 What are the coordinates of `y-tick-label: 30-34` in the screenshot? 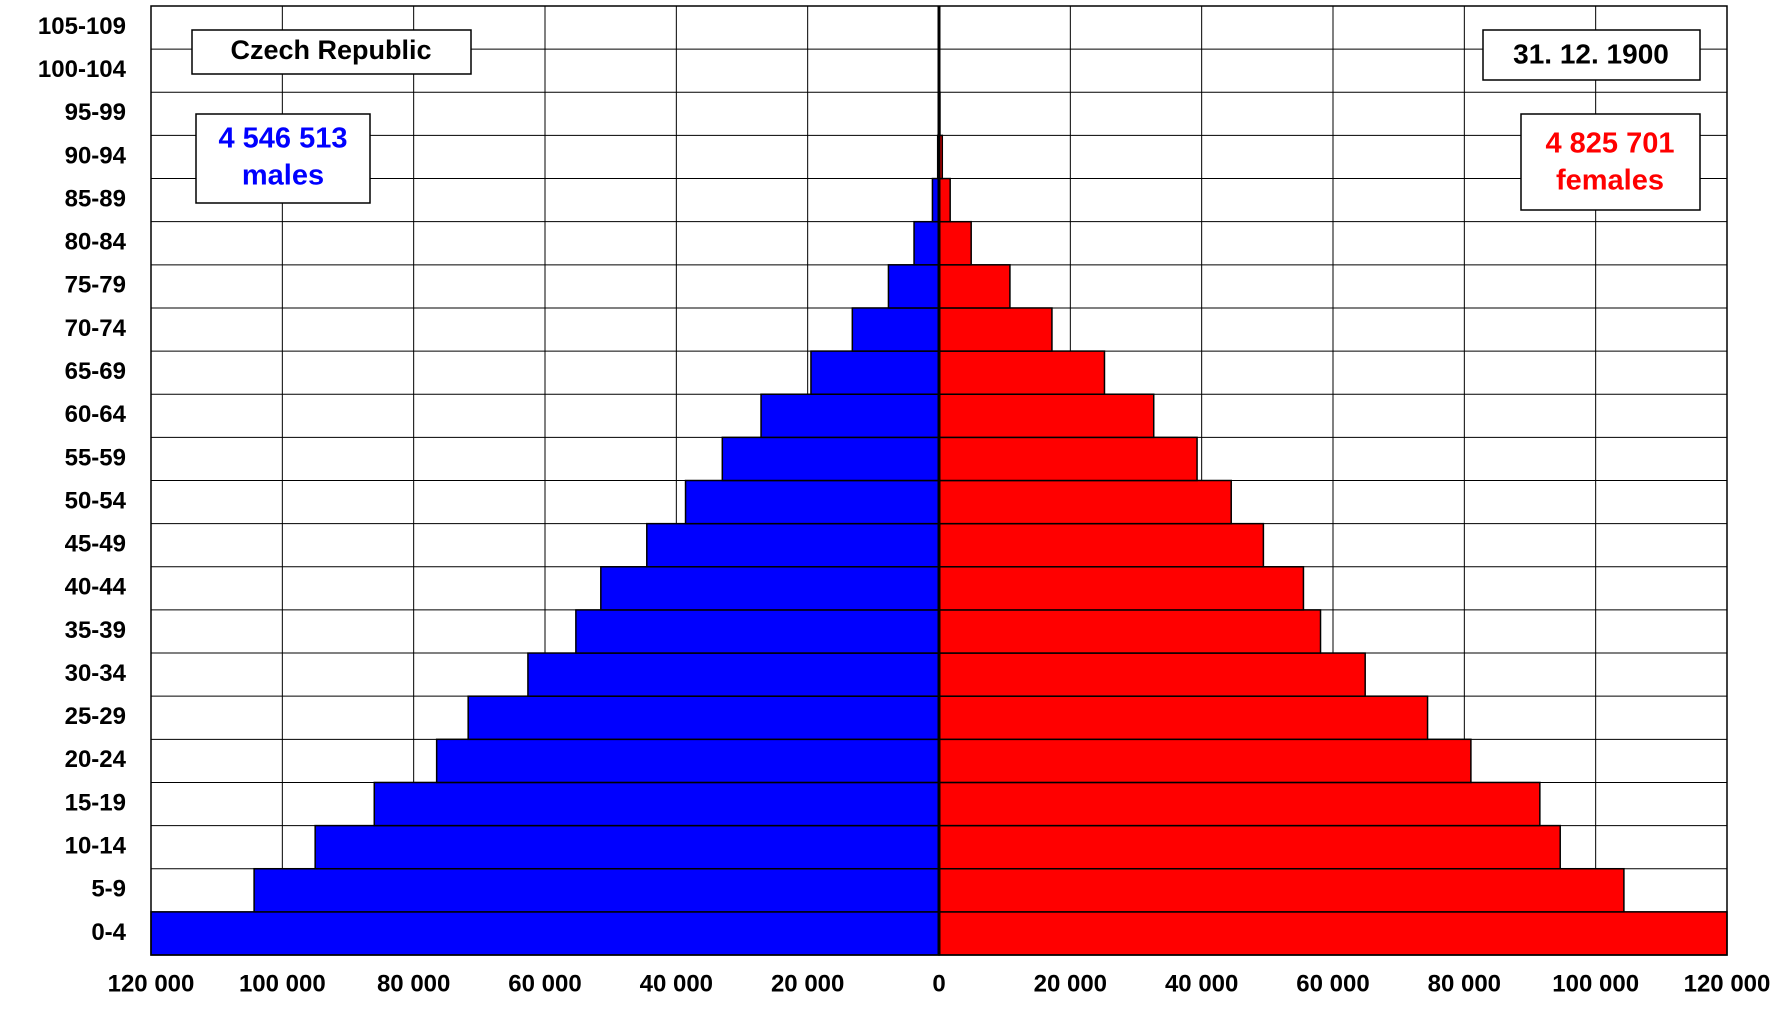 It's located at (96, 673).